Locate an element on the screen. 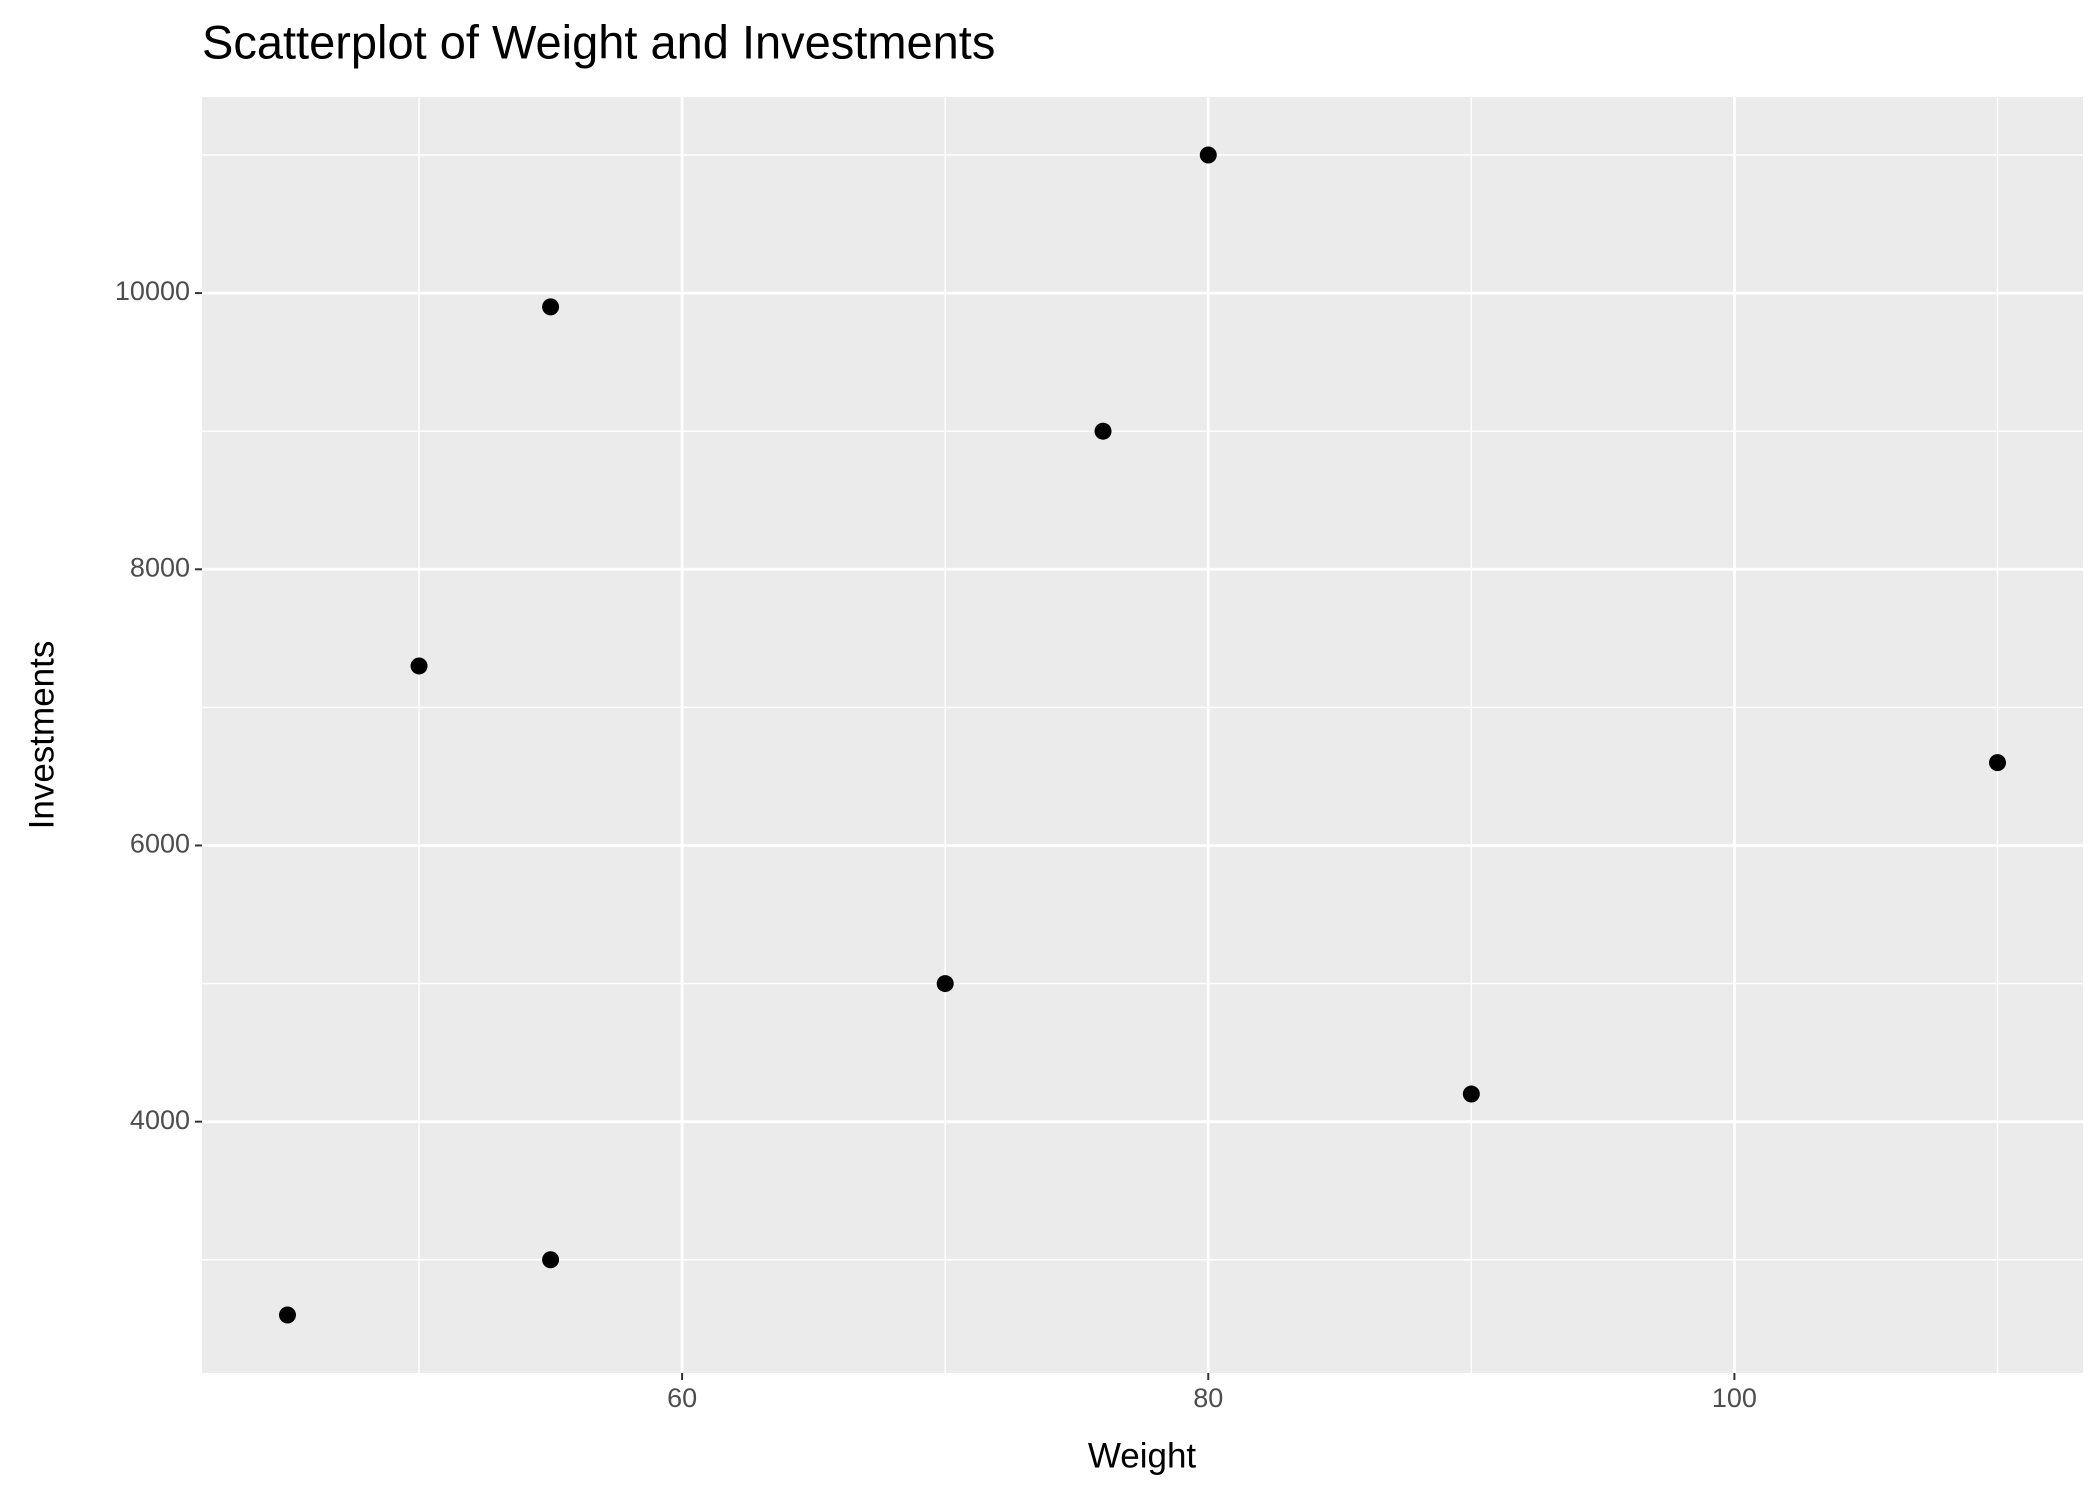 The image size is (2099, 1499). x-tick-label: 80 is located at coordinates (1208, 1398).